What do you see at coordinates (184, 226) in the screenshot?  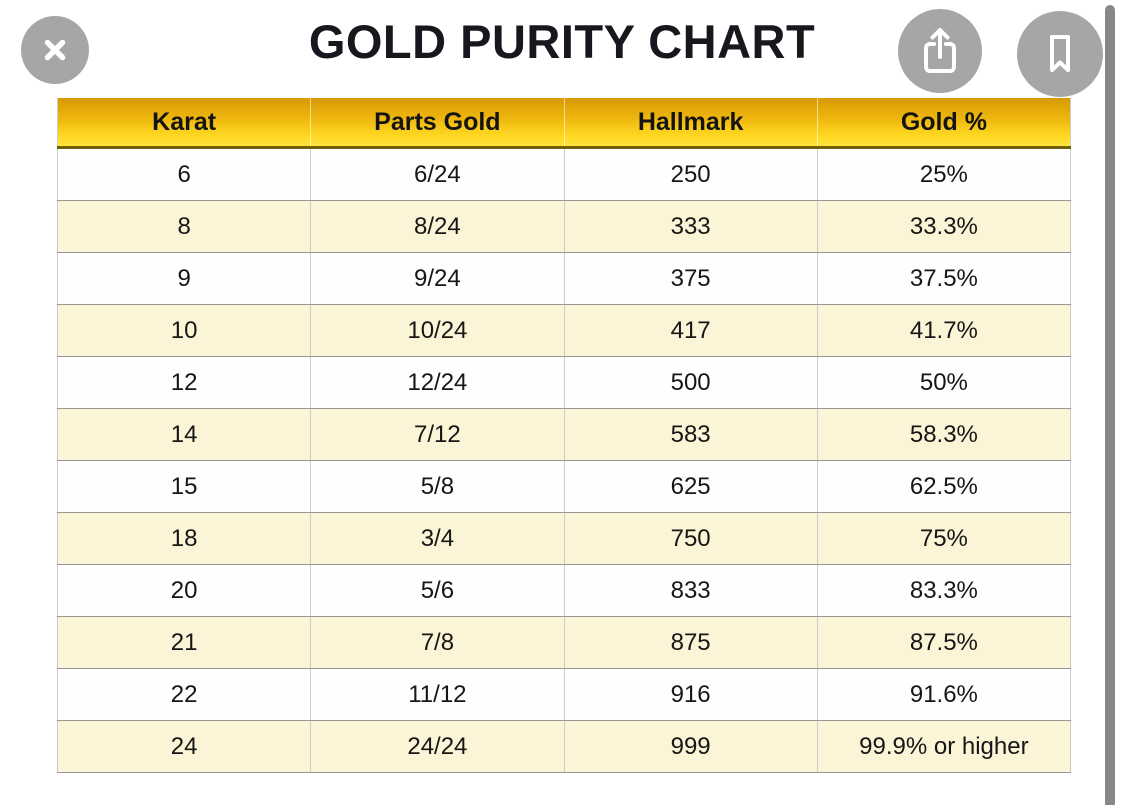 I see `table-cell: 8` at bounding box center [184, 226].